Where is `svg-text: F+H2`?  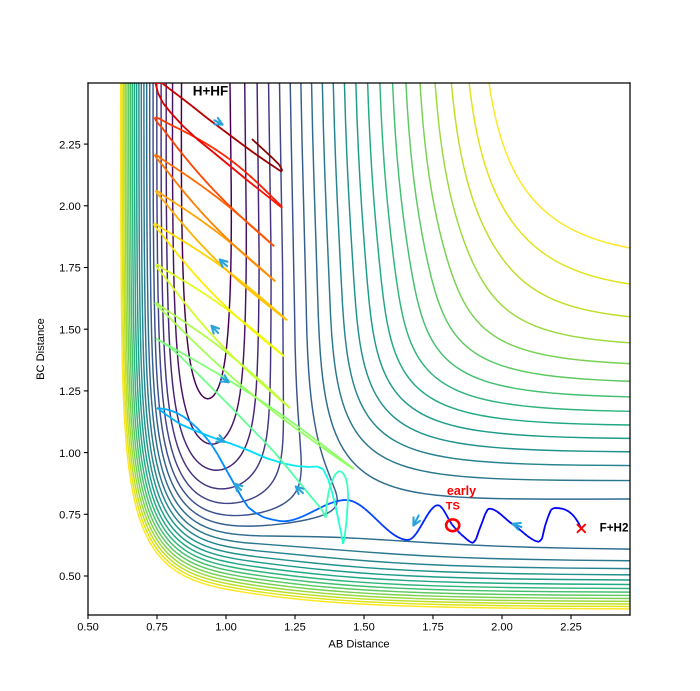 svg-text: F+H2 is located at coordinates (614, 527).